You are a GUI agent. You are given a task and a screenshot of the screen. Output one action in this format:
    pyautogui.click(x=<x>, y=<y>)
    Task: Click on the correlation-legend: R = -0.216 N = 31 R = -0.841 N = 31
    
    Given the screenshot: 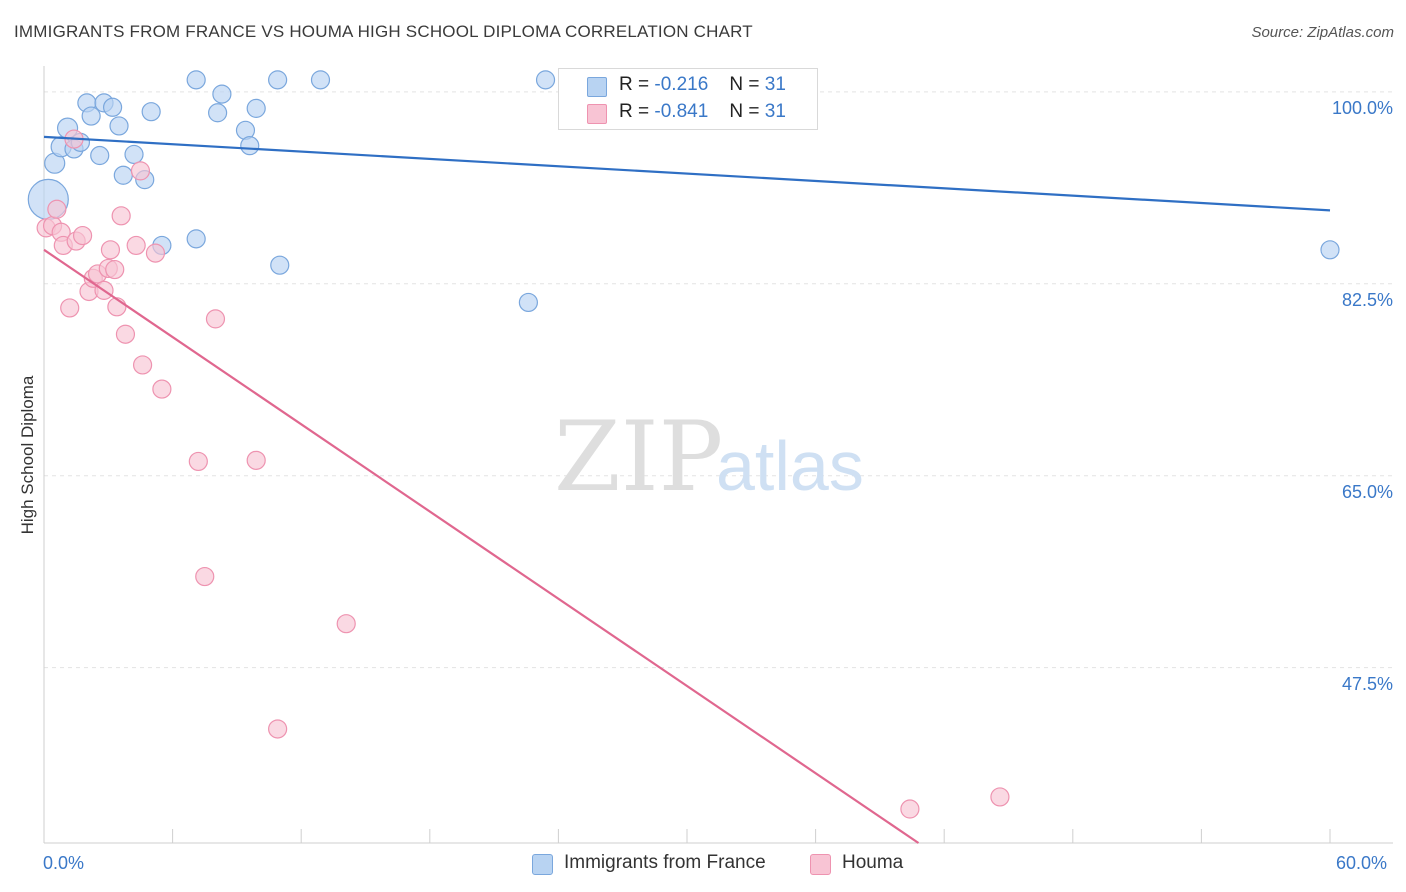 What is the action you would take?
    pyautogui.click(x=688, y=99)
    